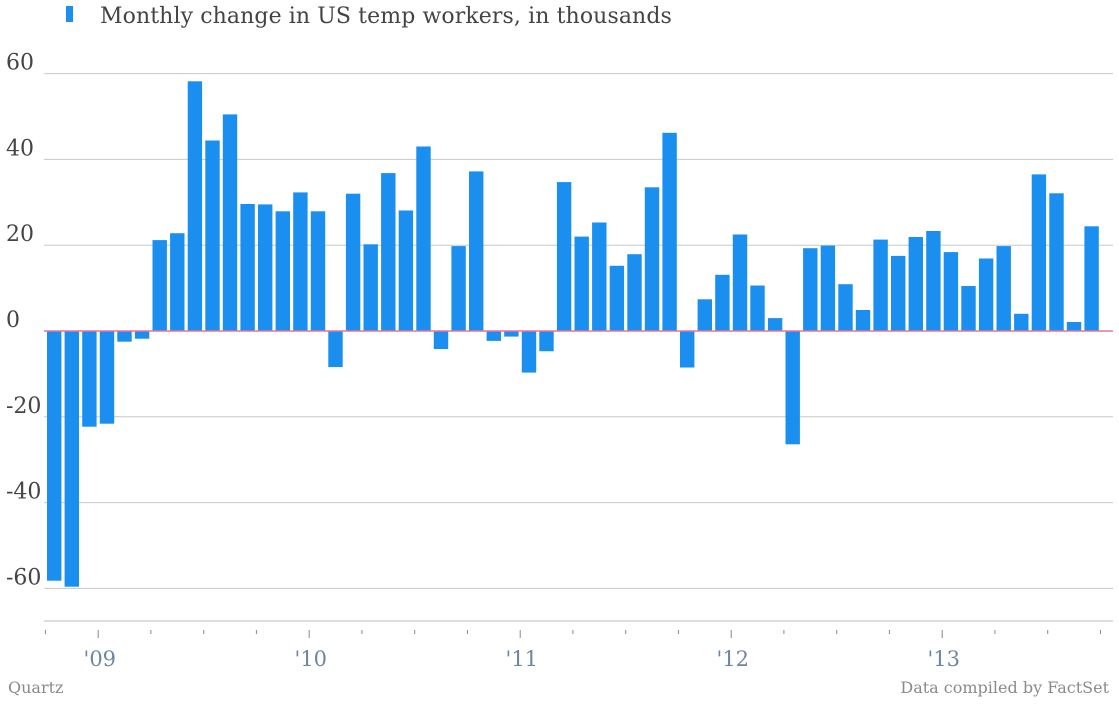 The image size is (1119, 705). I want to click on y-tick-label: 20, so click(20, 234).